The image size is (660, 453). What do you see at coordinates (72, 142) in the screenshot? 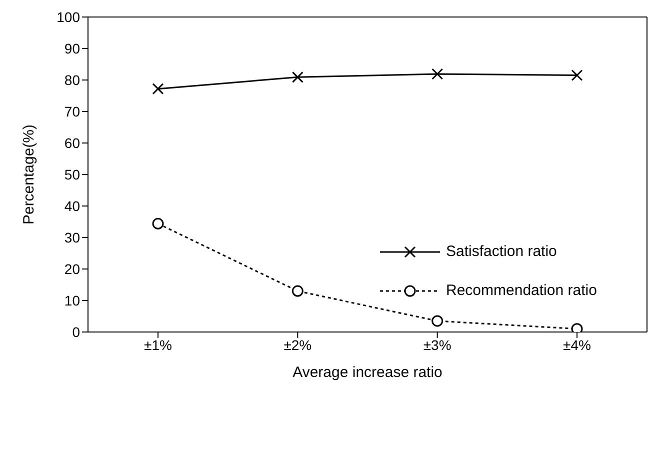
I see `y-tick-label: 60` at bounding box center [72, 142].